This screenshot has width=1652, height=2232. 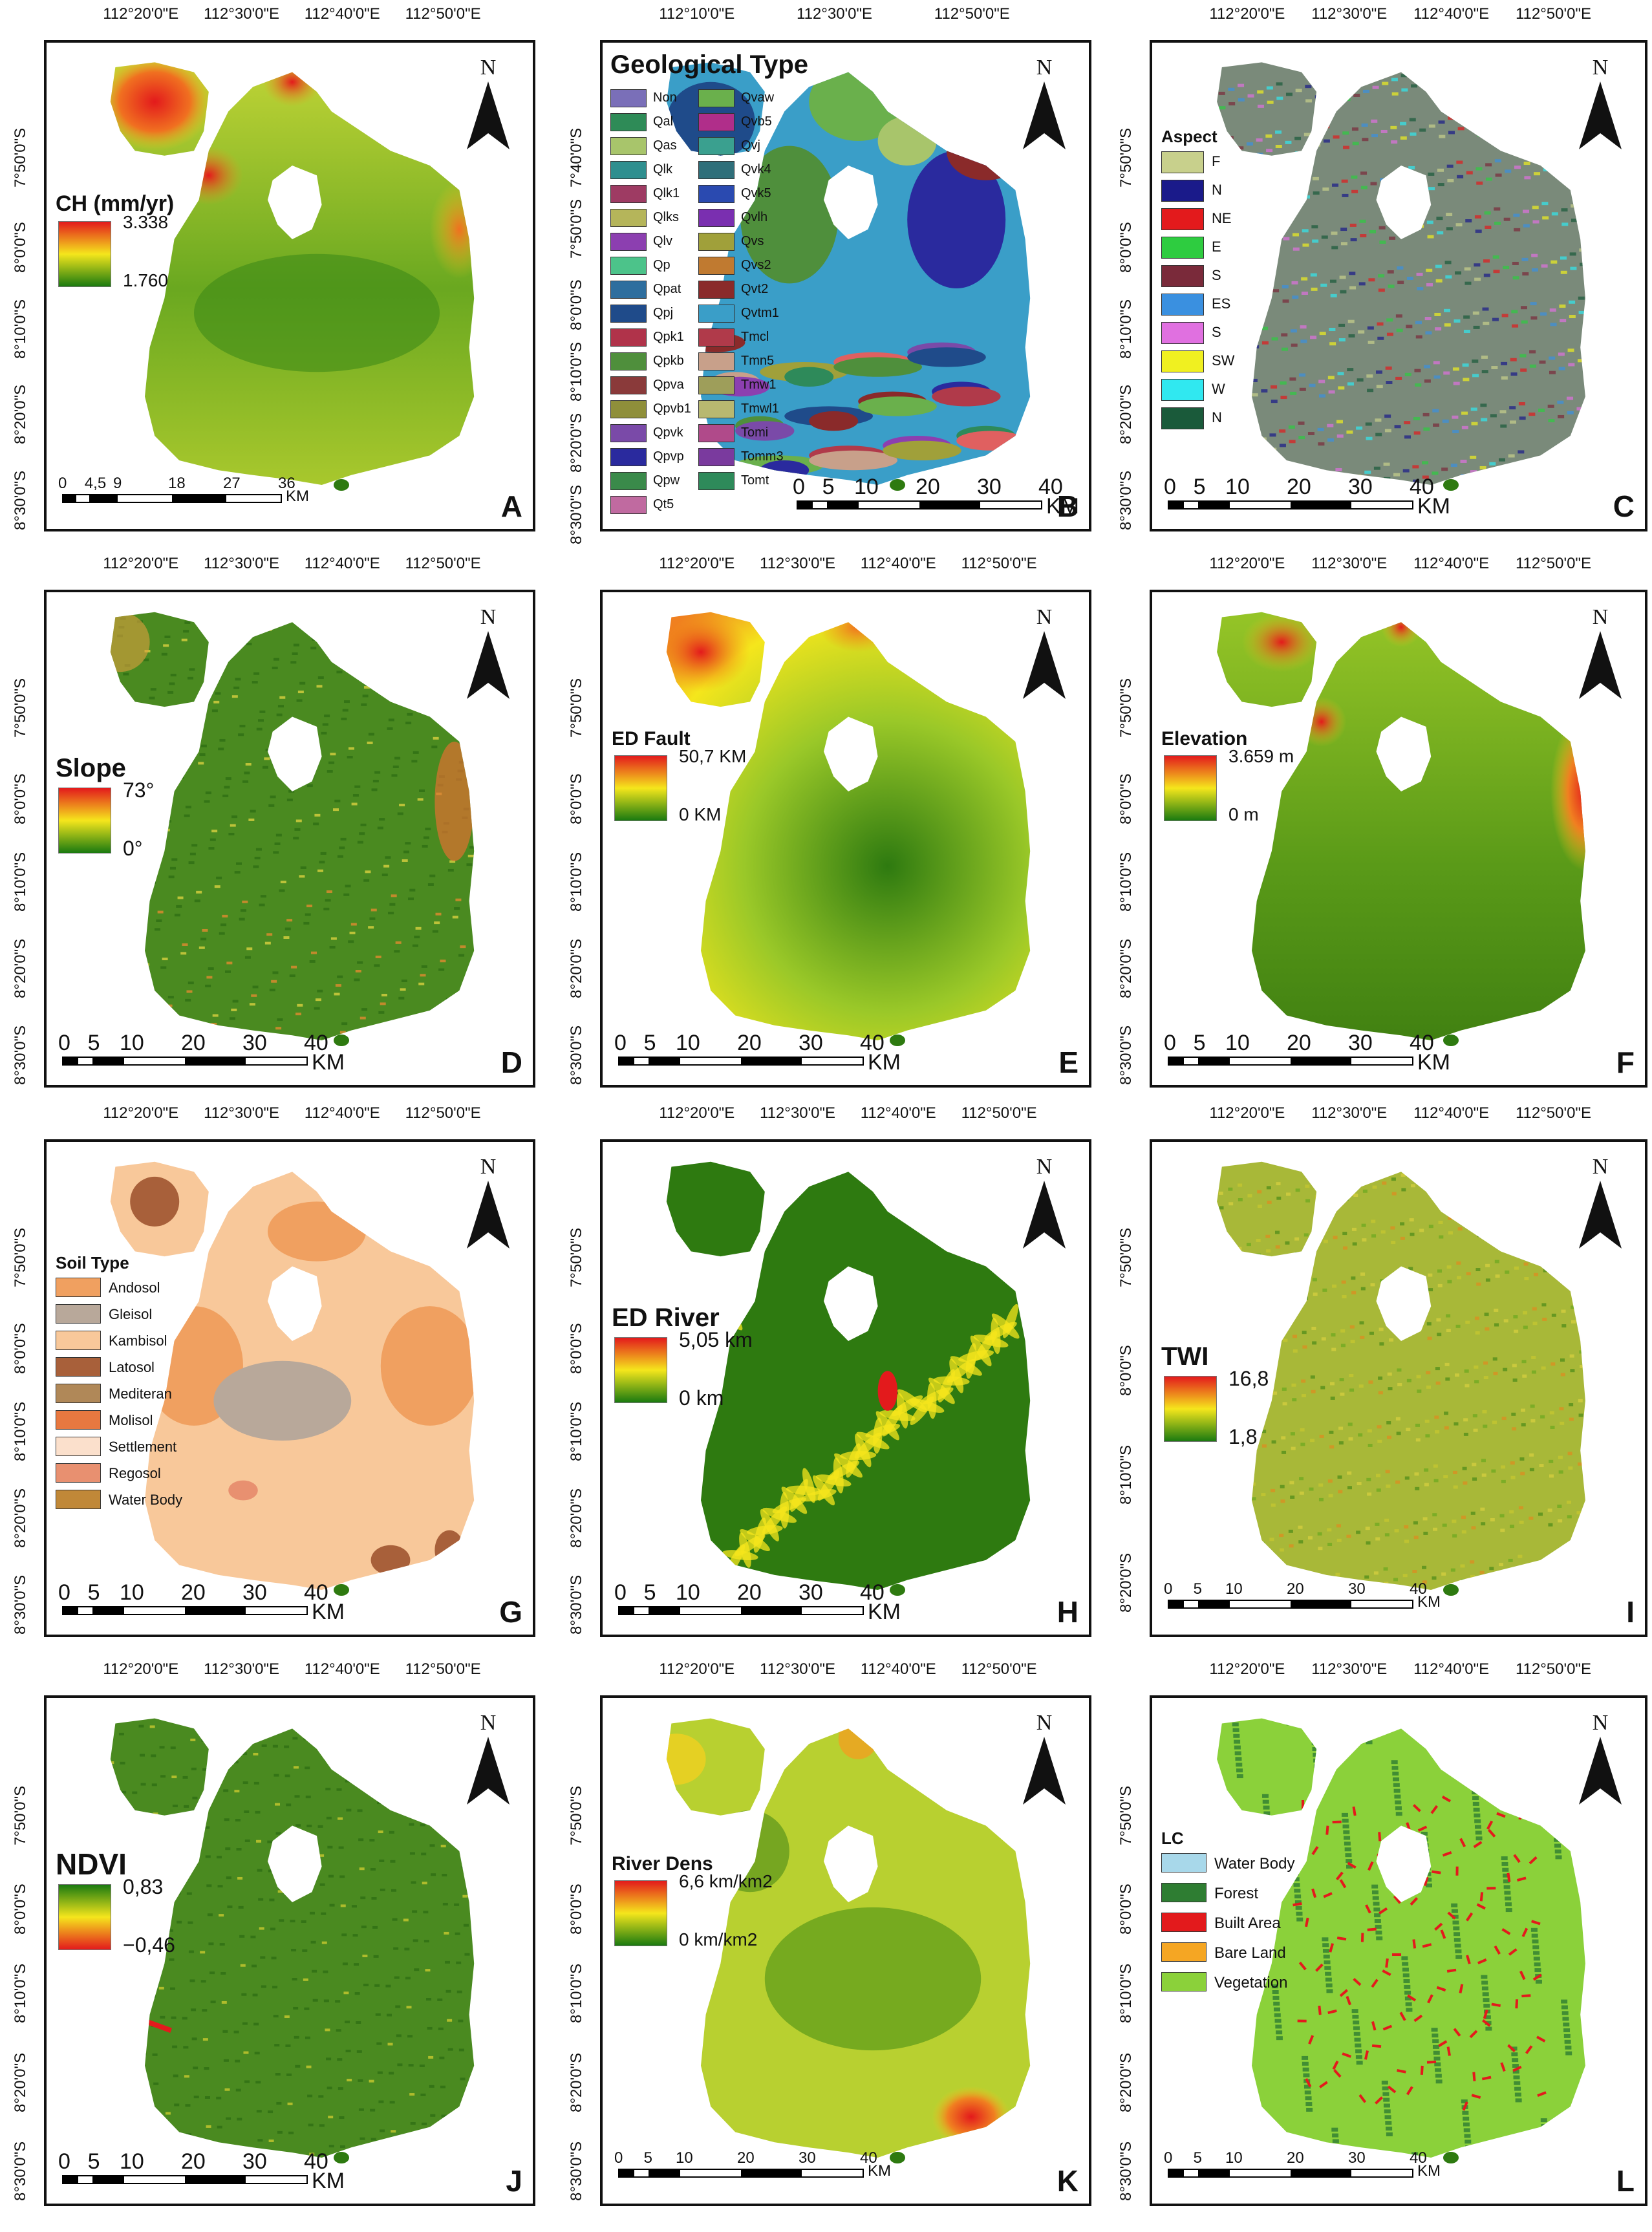 I want to click on legend-min-value: −0,46, so click(x=149, y=1945).